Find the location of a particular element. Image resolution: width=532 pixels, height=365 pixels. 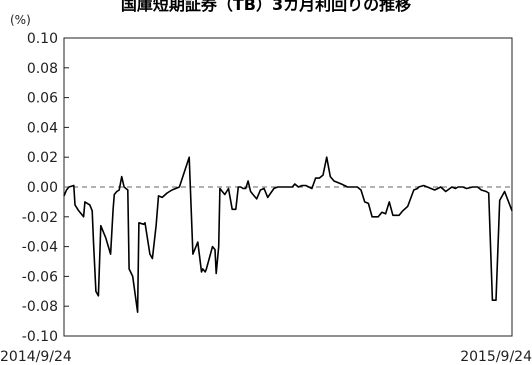

x-tick-label-end: 2015/9/24 is located at coordinates (496, 357).